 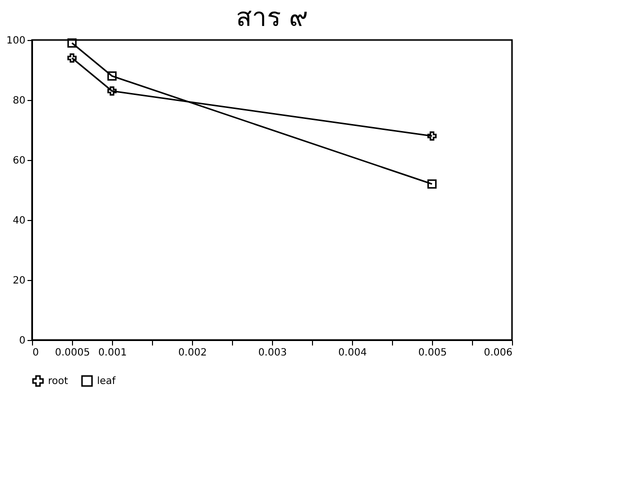 What do you see at coordinates (58, 381) in the screenshot?
I see `legend-label: root` at bounding box center [58, 381].